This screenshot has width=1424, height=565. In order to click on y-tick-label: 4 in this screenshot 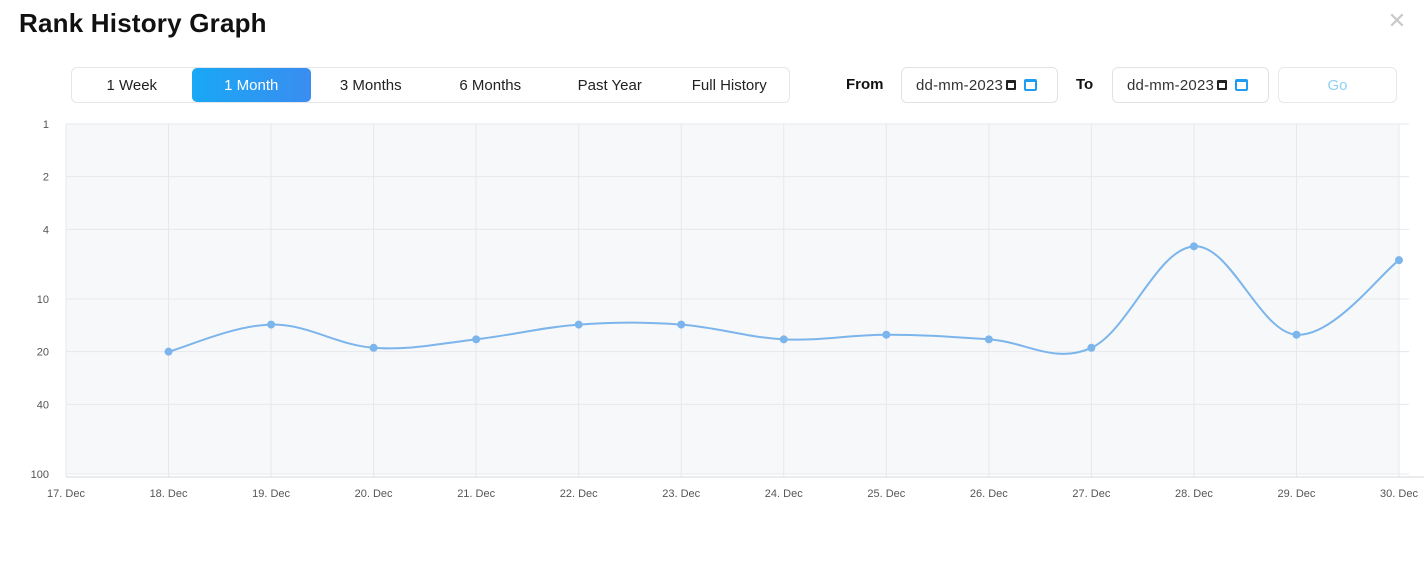, I will do `click(46, 230)`.